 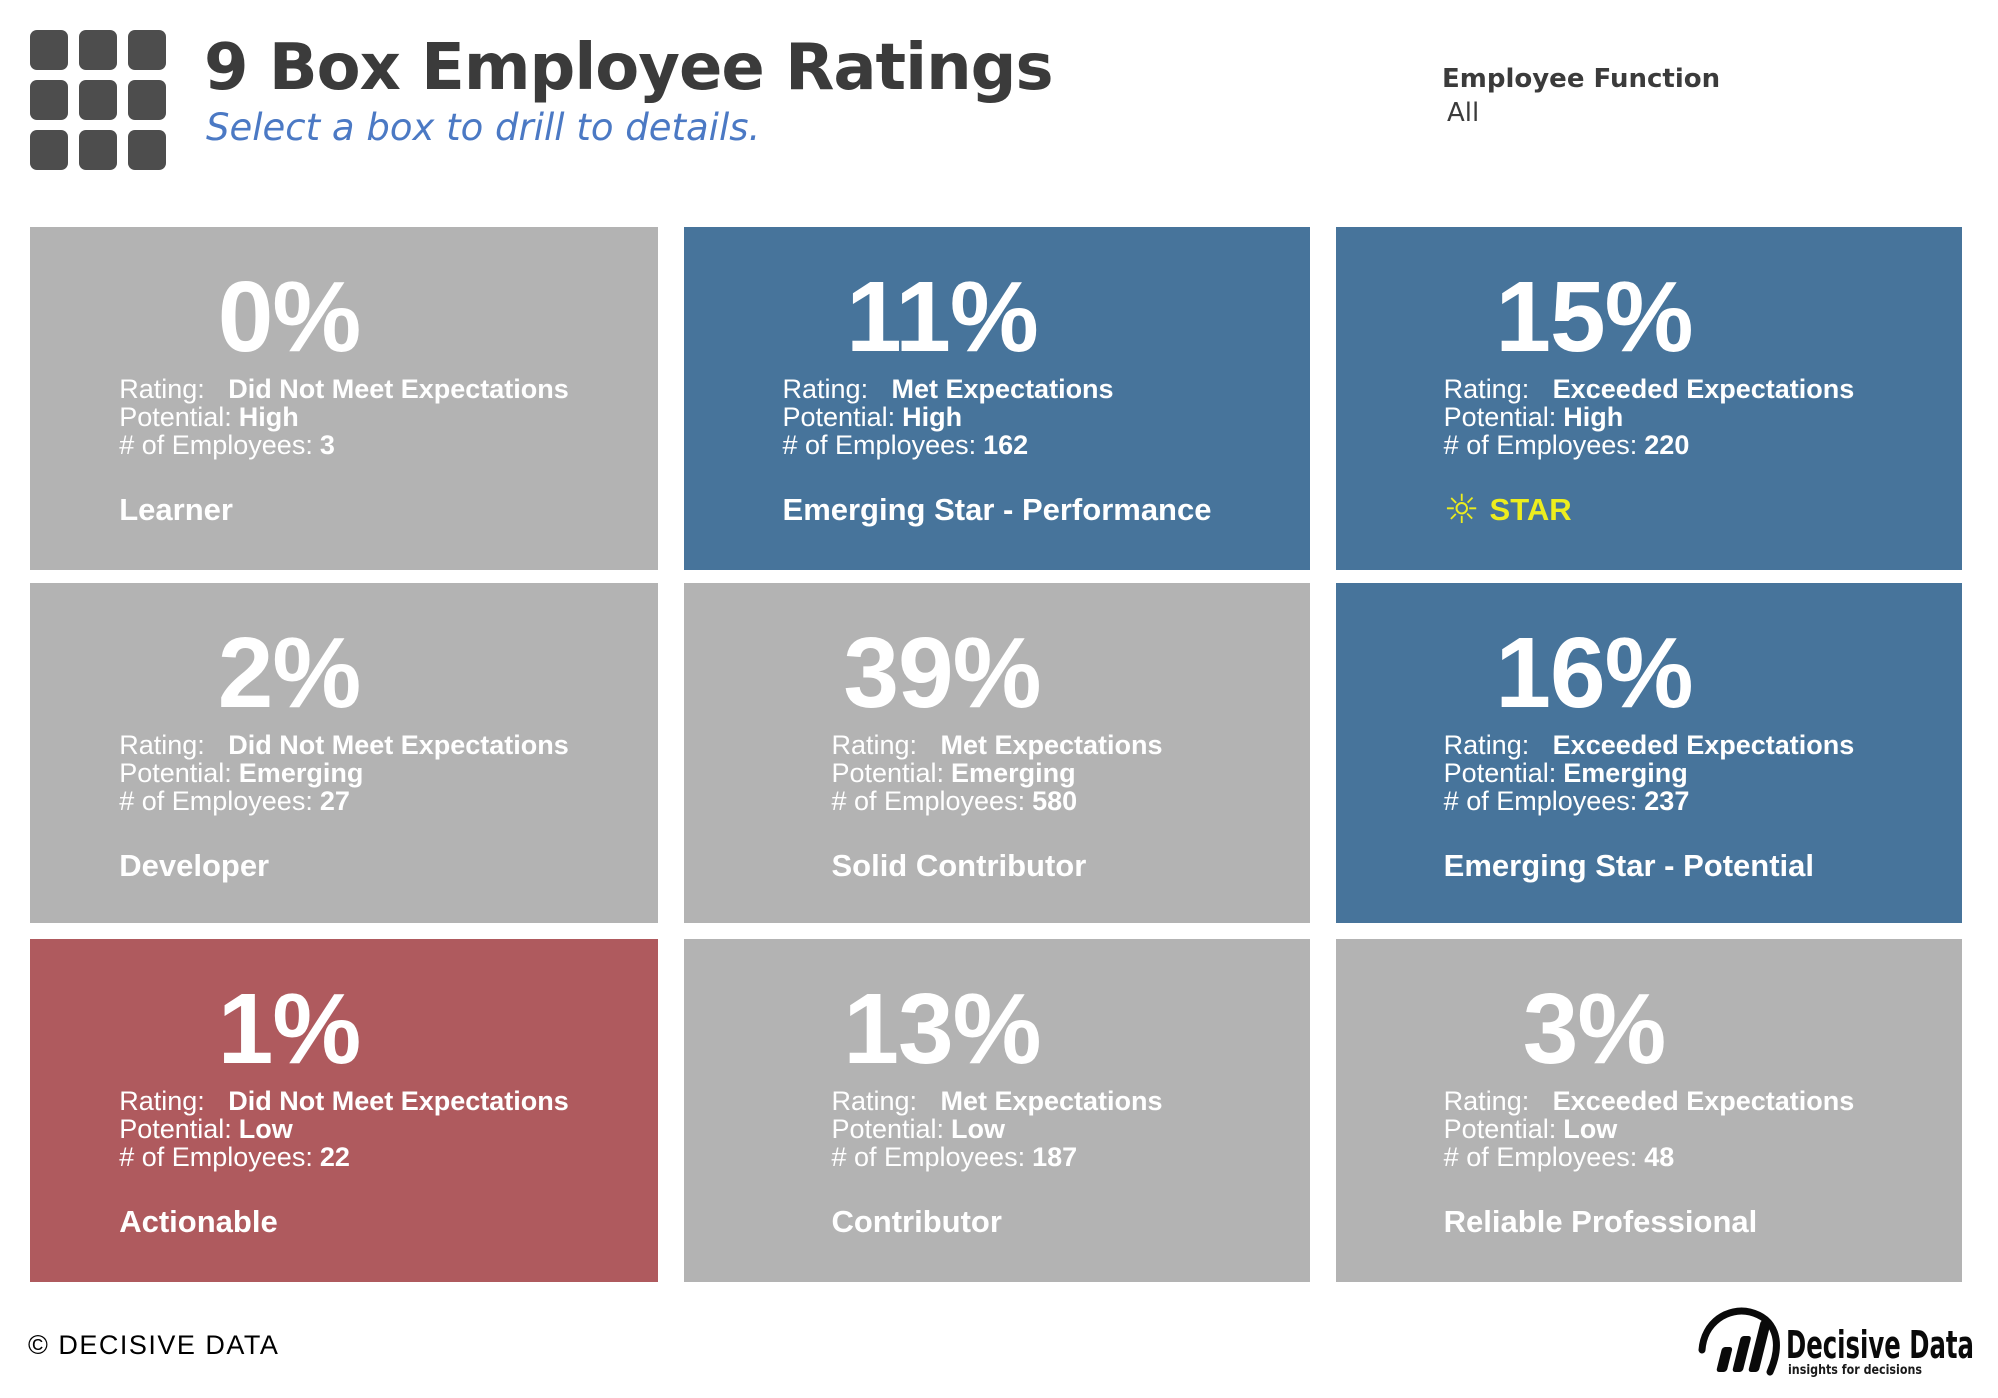 What do you see at coordinates (1594, 1029) in the screenshot?
I see `percent-value: 3%` at bounding box center [1594, 1029].